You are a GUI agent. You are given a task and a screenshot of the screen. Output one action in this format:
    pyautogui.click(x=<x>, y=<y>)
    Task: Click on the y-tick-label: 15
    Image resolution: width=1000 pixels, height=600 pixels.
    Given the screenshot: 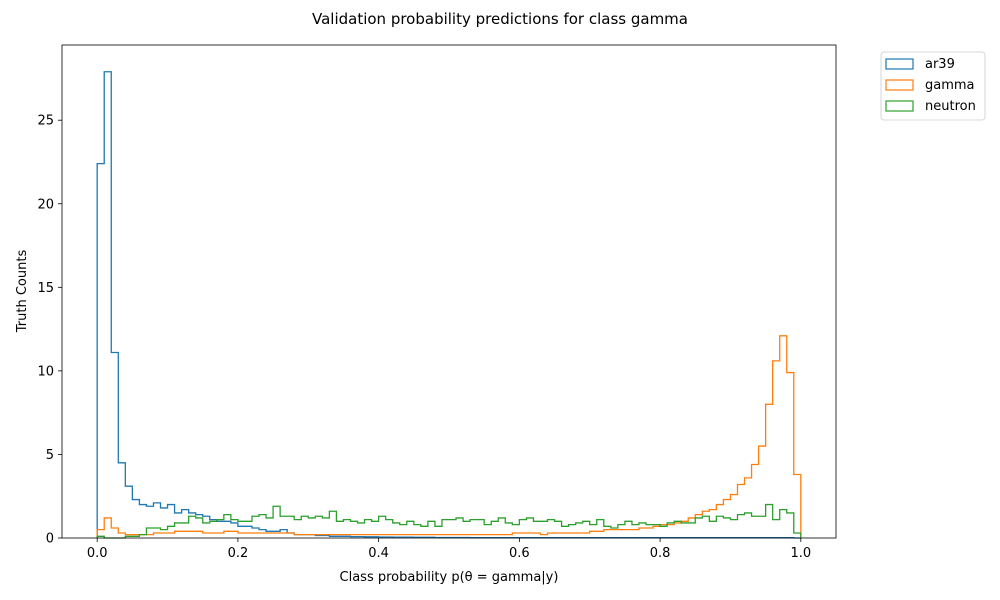 What is the action you would take?
    pyautogui.click(x=45, y=288)
    